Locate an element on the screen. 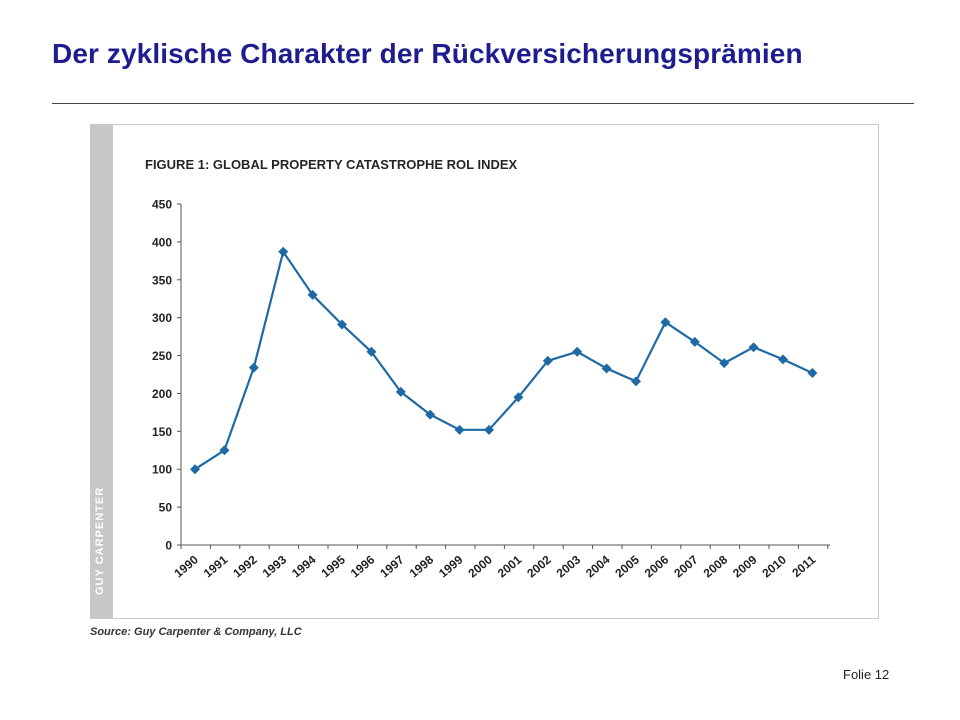  title-divider is located at coordinates (483, 103).